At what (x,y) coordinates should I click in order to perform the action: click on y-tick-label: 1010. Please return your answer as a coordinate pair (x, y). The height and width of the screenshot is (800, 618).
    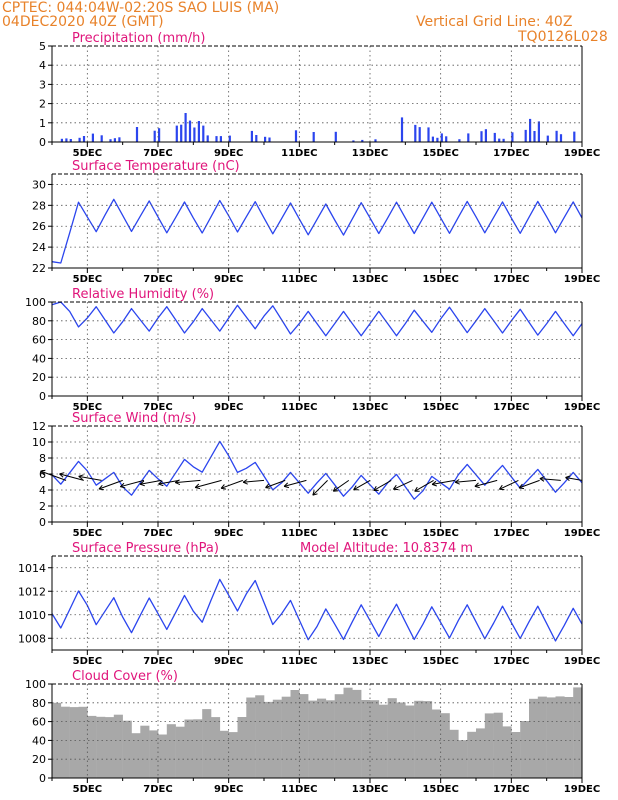
    Looking at the image, I should click on (32, 615).